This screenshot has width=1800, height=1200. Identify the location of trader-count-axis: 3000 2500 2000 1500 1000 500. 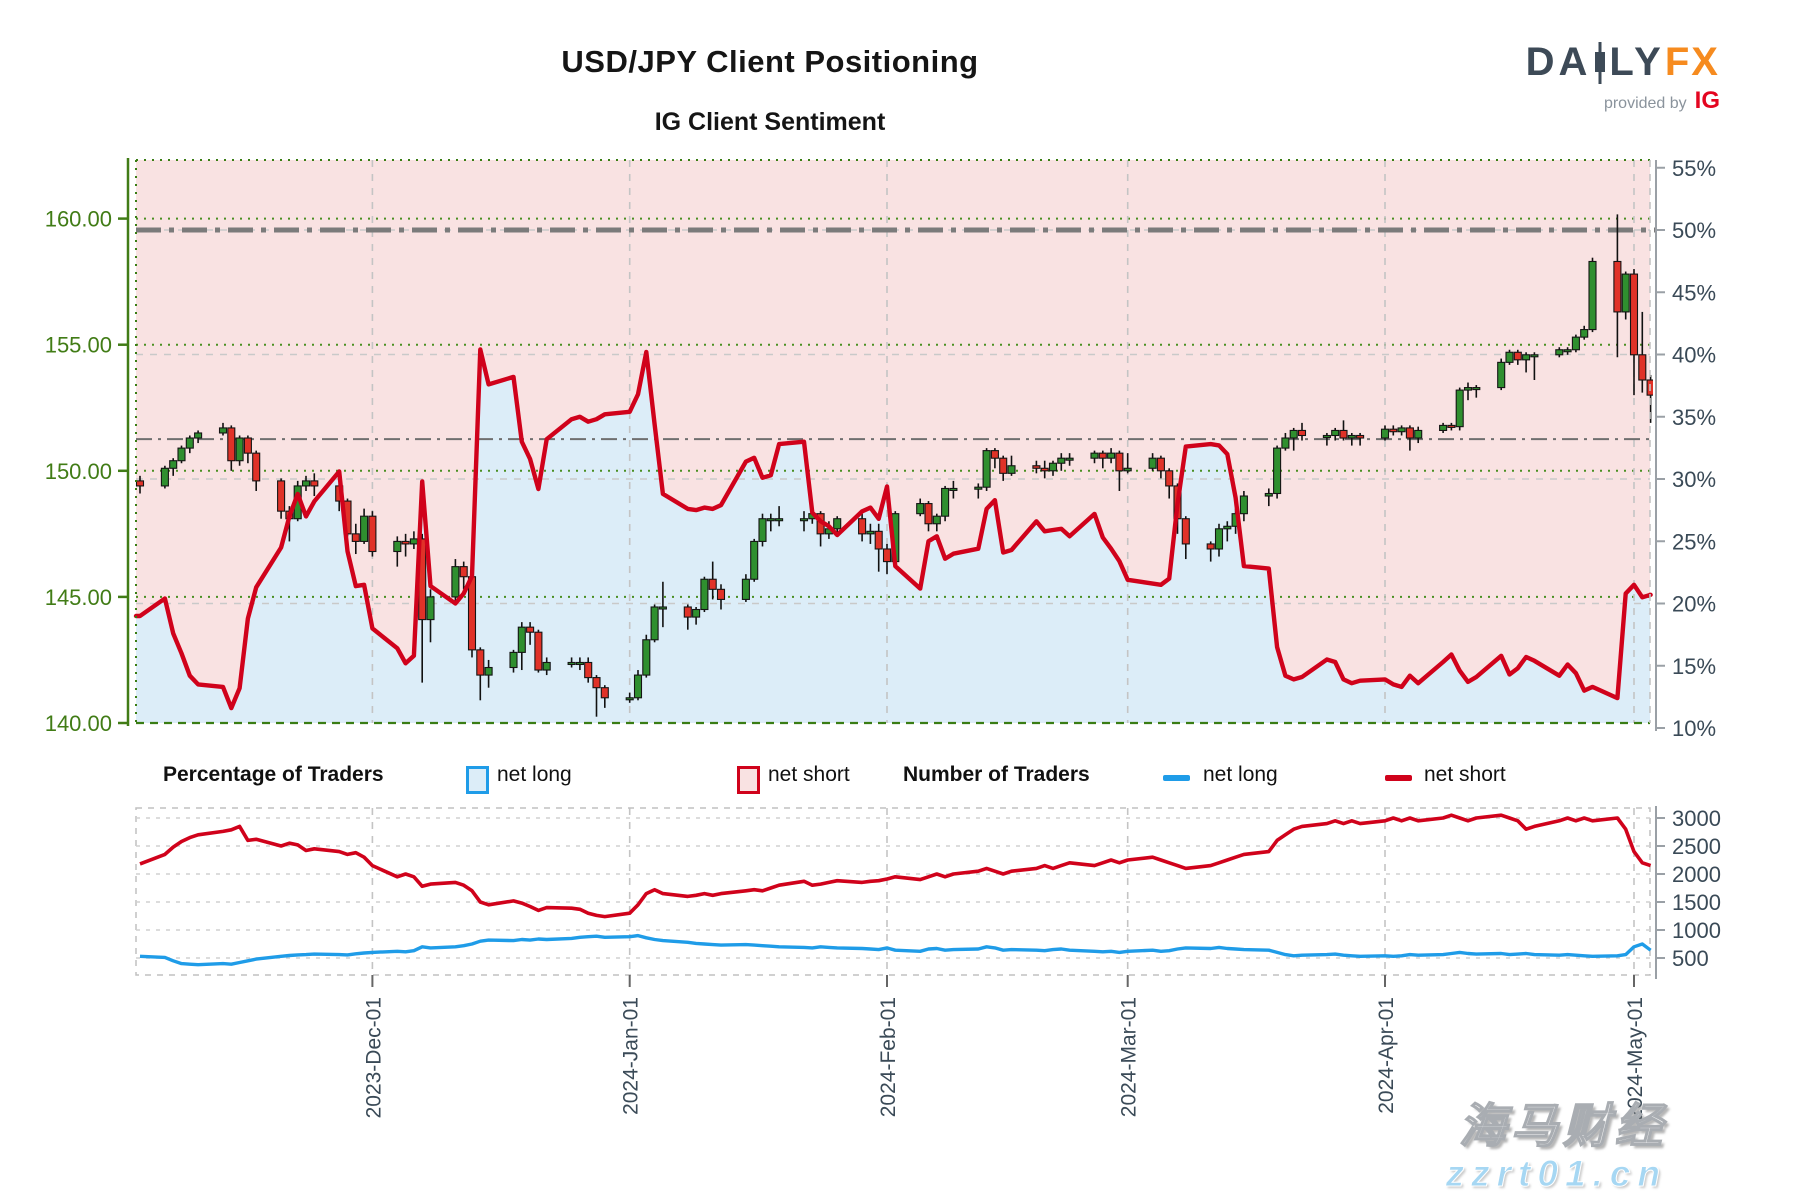
(1688, 892).